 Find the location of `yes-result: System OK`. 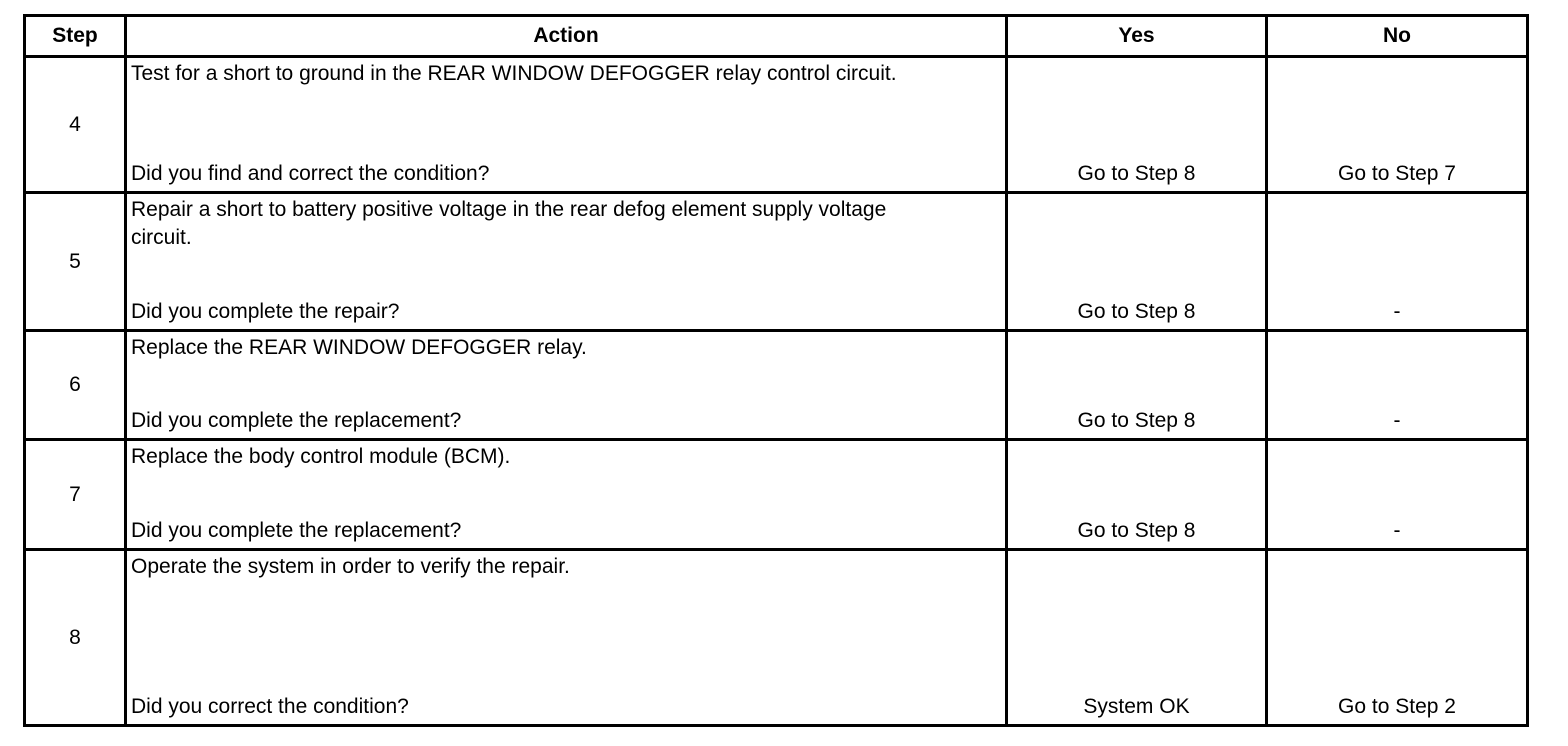

yes-result: System OK is located at coordinates (1136, 637).